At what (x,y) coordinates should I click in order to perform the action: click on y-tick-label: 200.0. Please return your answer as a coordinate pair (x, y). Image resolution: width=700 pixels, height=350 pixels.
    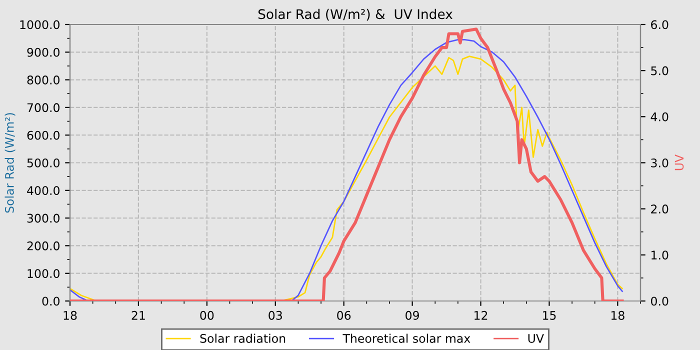
    Looking at the image, I should click on (43, 245).